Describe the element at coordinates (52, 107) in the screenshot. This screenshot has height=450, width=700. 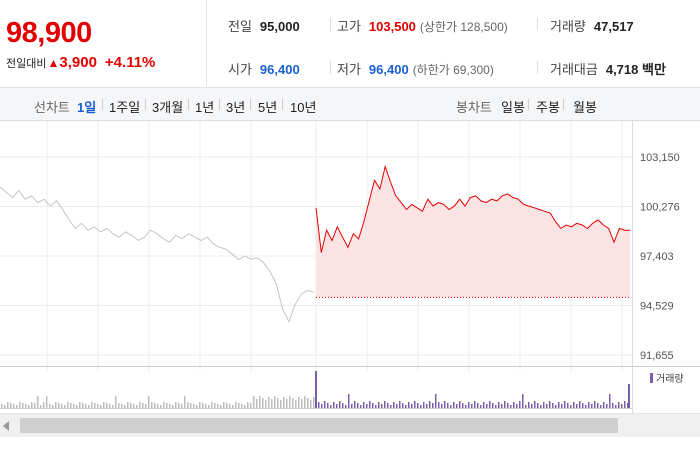
I see `line-chart-label: 선차트` at that location.